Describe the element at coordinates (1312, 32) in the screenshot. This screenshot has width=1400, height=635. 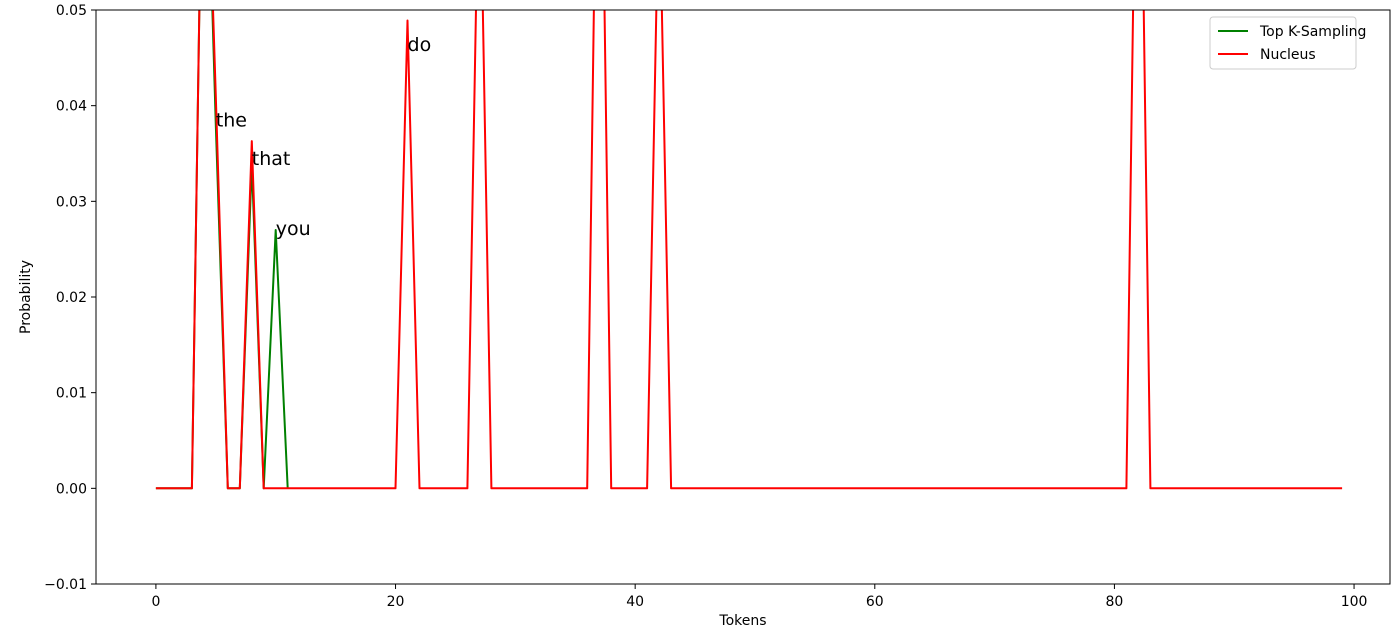
I see `legend-label-top-k: Top K-Sampling` at that location.